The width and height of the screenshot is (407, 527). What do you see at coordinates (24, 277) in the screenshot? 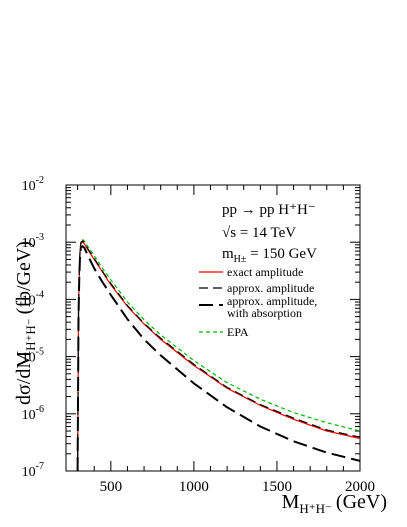
I see `y-axis-label-unit: (fb/GeV)` at bounding box center [24, 277].